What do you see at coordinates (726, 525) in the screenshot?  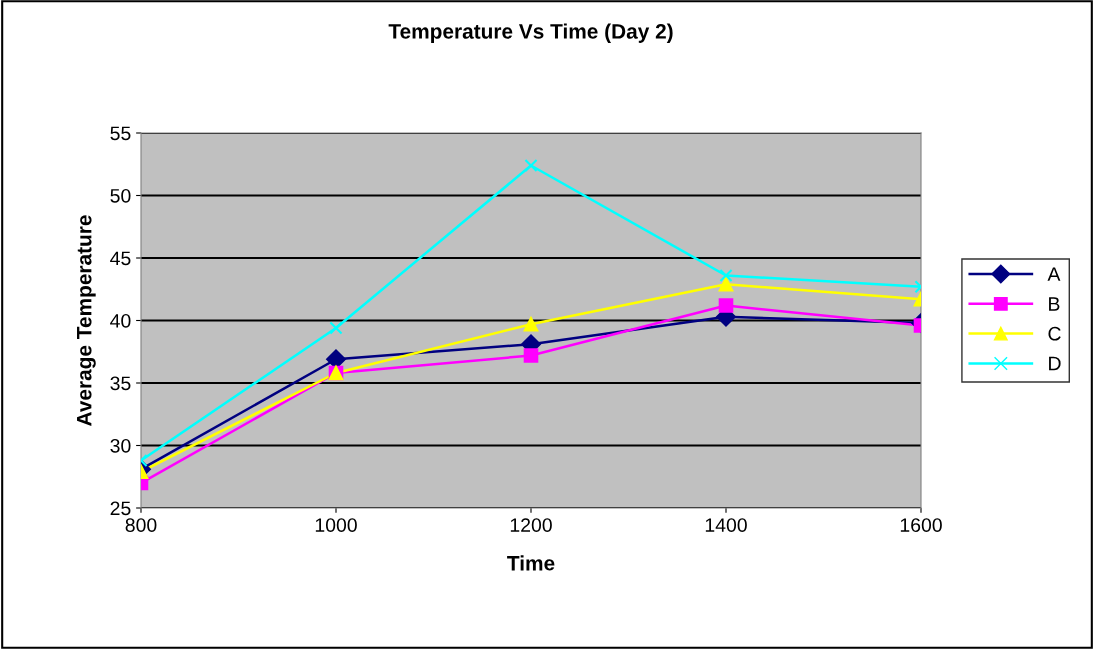 I see `x-tick-label: 1400` at bounding box center [726, 525].